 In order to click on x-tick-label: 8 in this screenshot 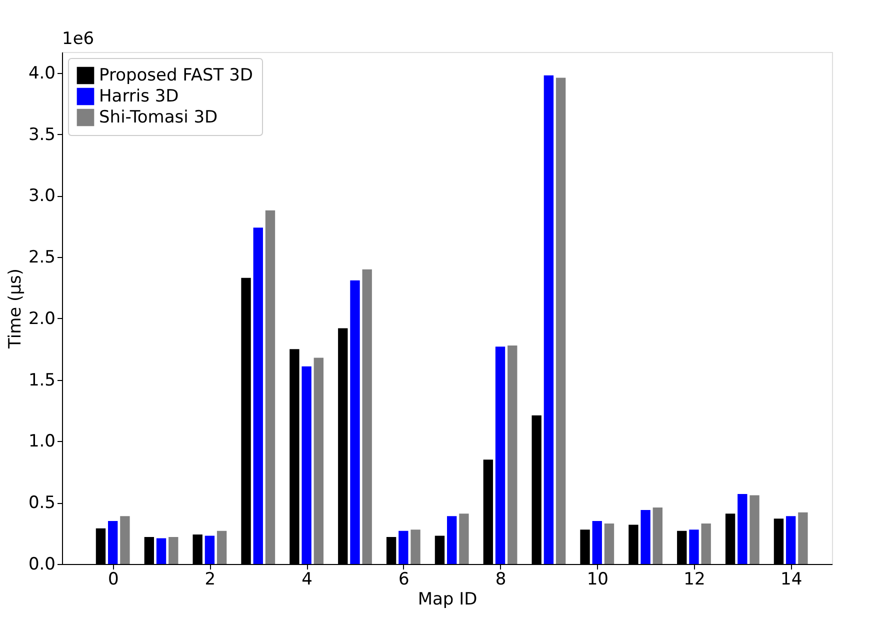, I will do `click(500, 580)`.